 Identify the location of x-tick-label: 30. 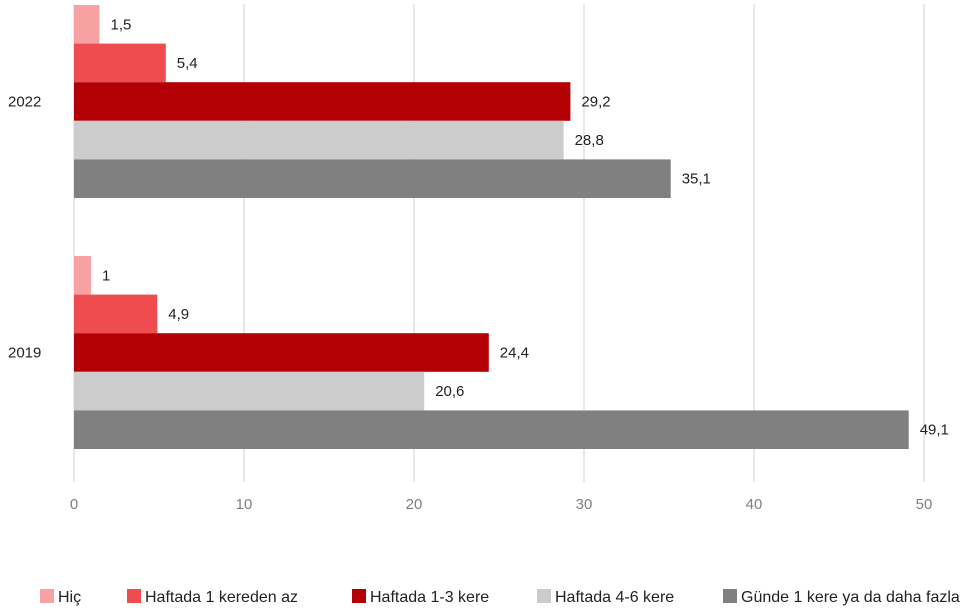
(584, 504).